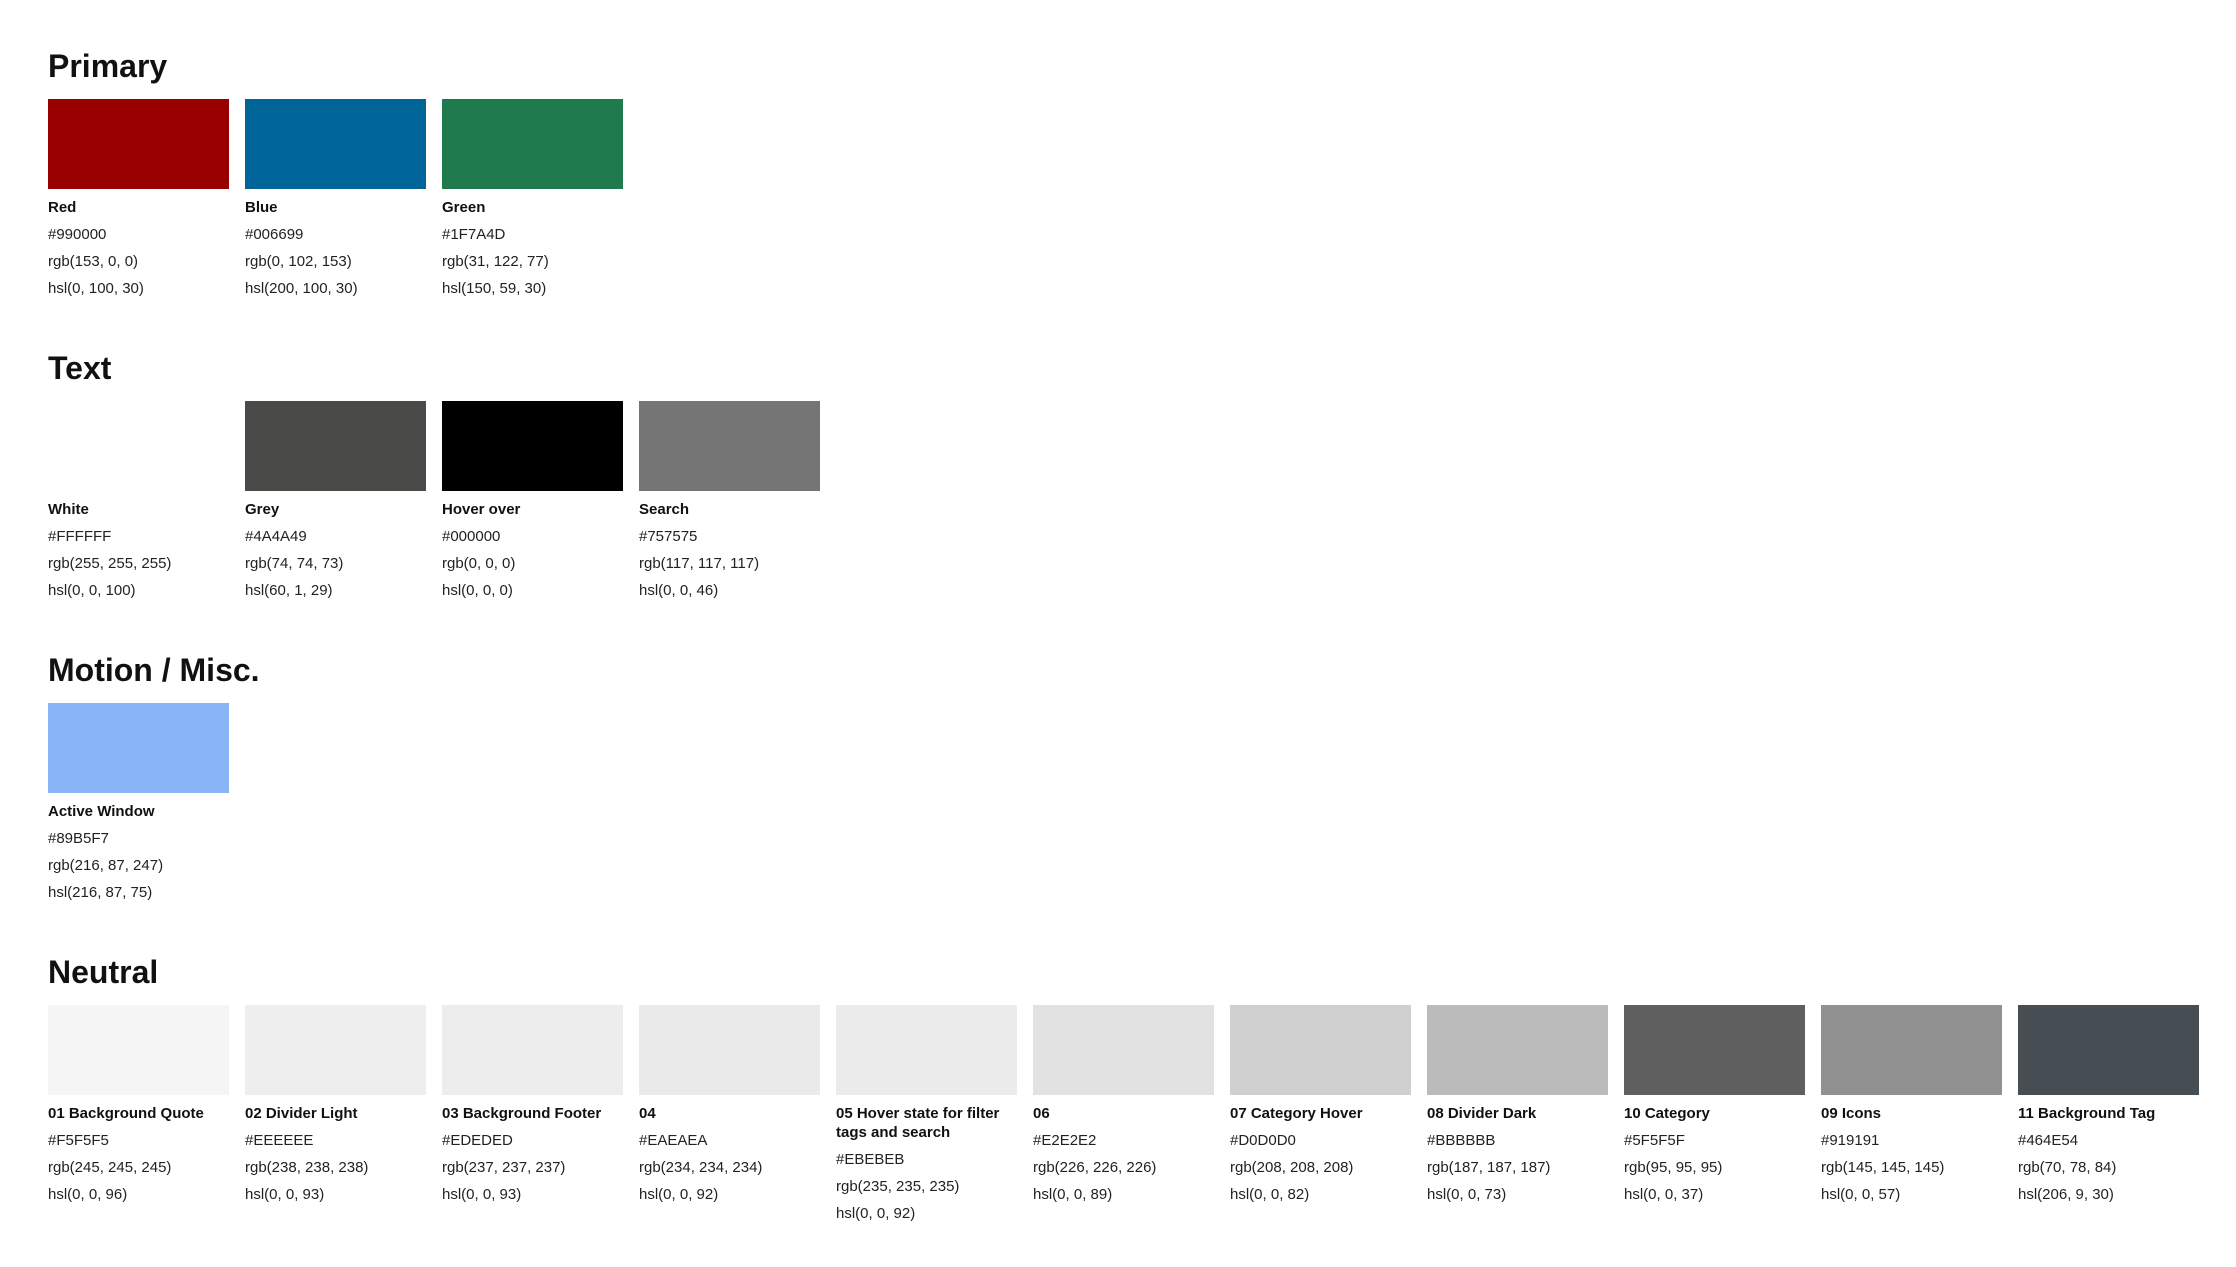 The width and height of the screenshot is (2236, 1267). I want to click on swatch-hex: #5F5F5F, so click(1654, 1140).